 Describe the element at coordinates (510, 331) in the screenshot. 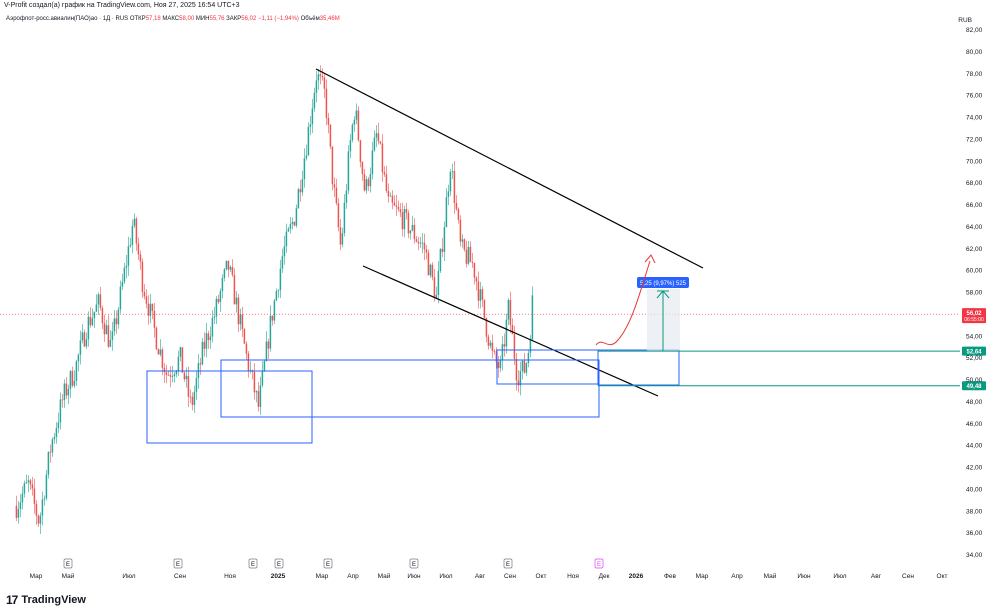

I see `channel-lower-line` at that location.